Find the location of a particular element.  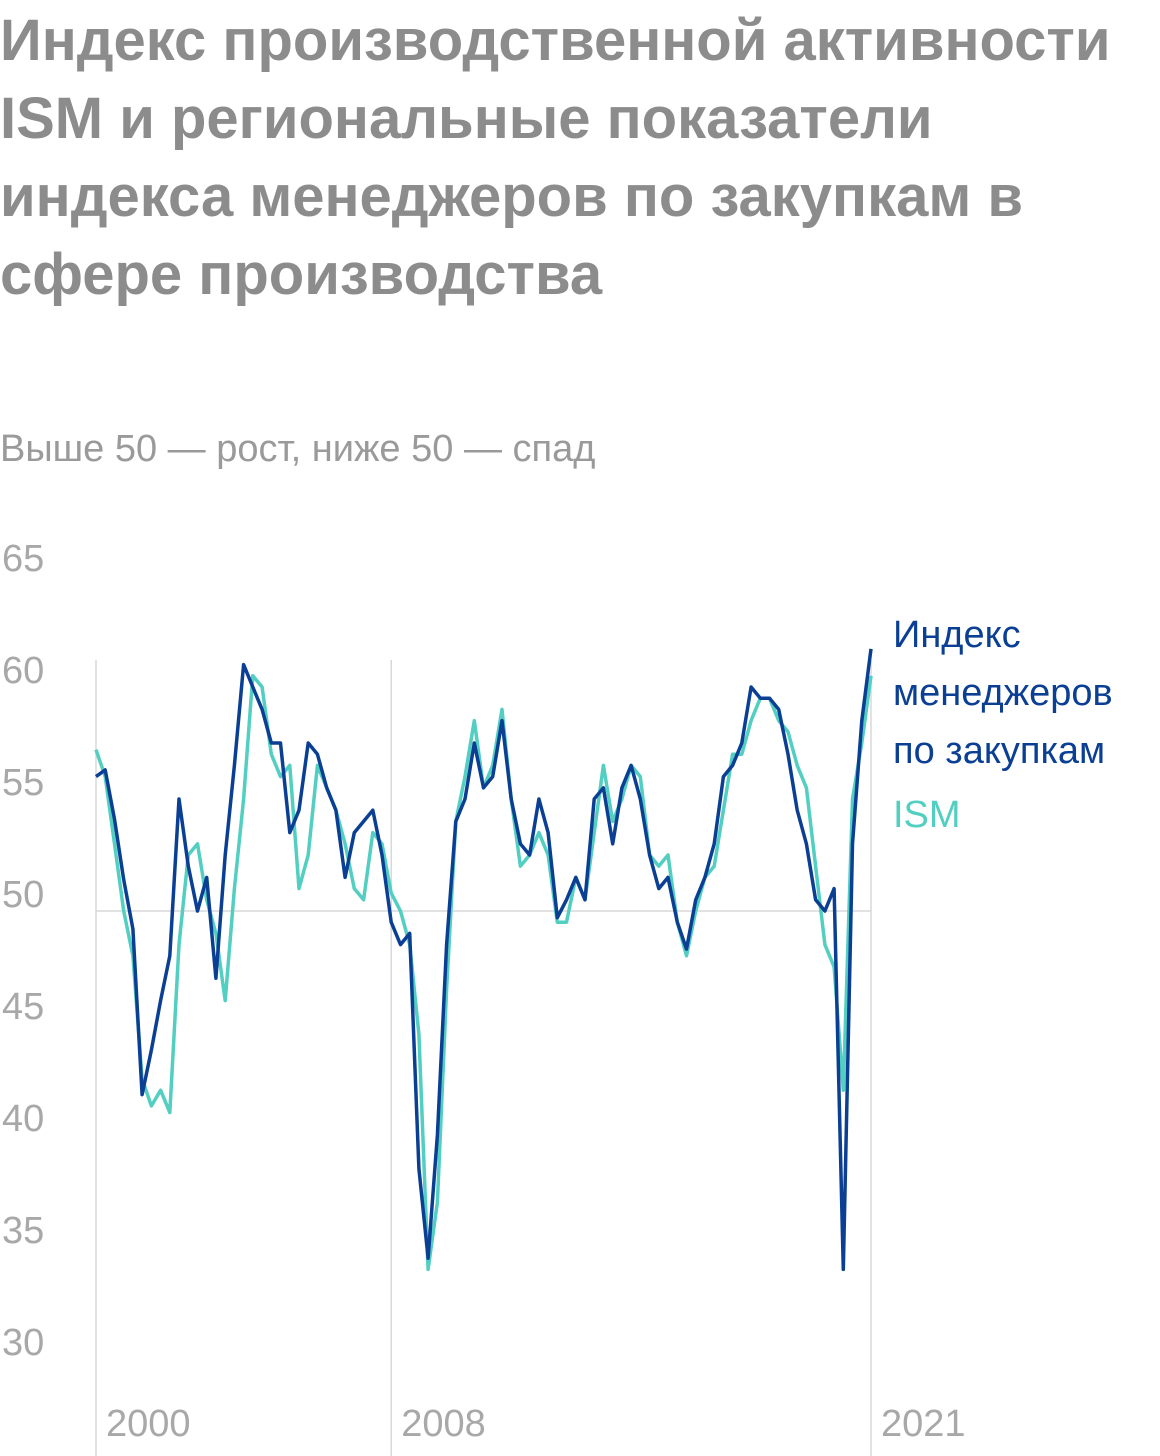

legend-entry: ISM is located at coordinates (927, 815).